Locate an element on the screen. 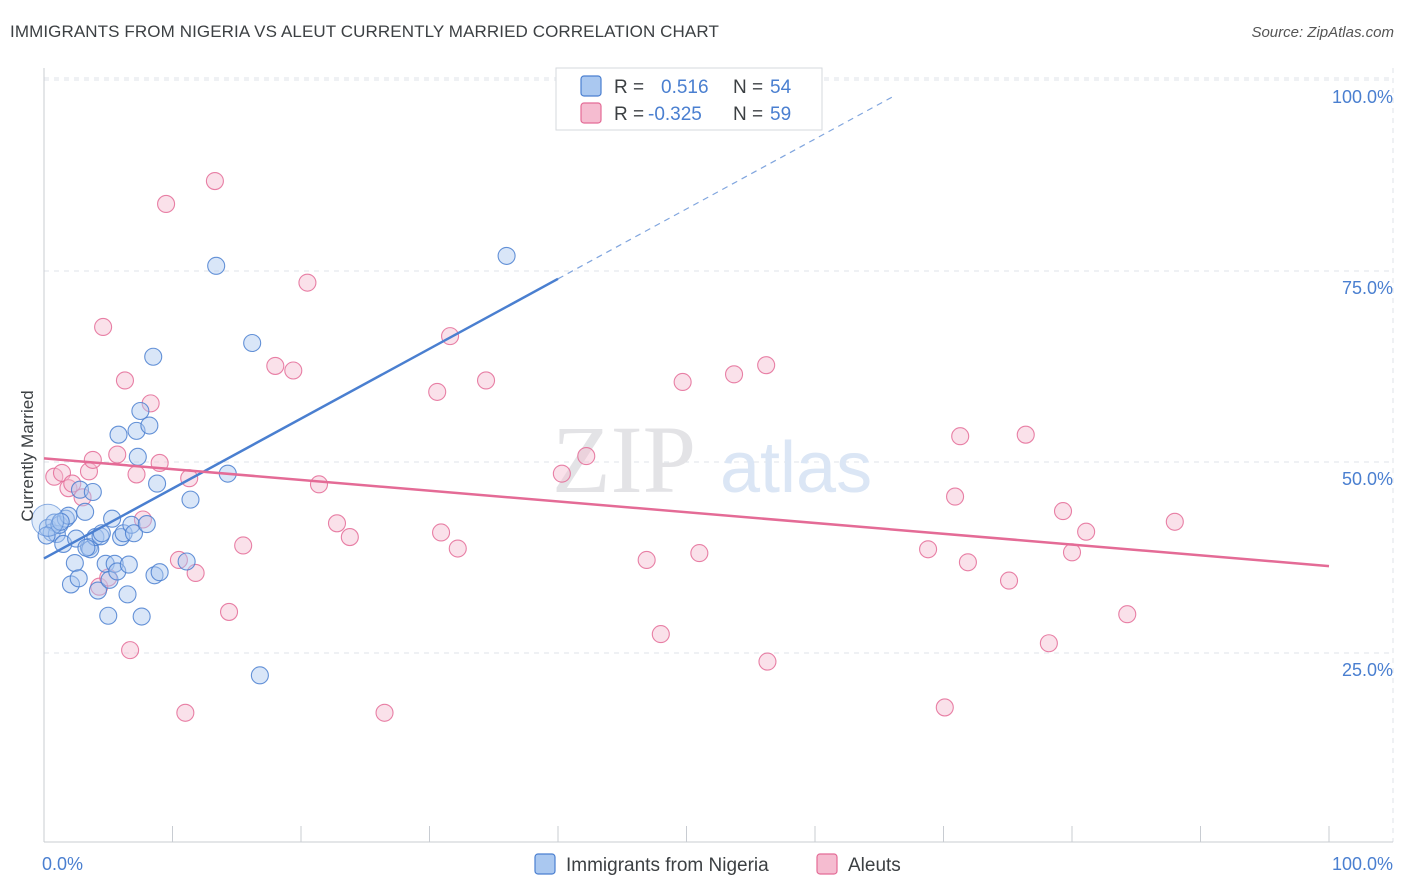 The width and height of the screenshot is (1406, 892). watermark: ZIP atlas is located at coordinates (712, 459).